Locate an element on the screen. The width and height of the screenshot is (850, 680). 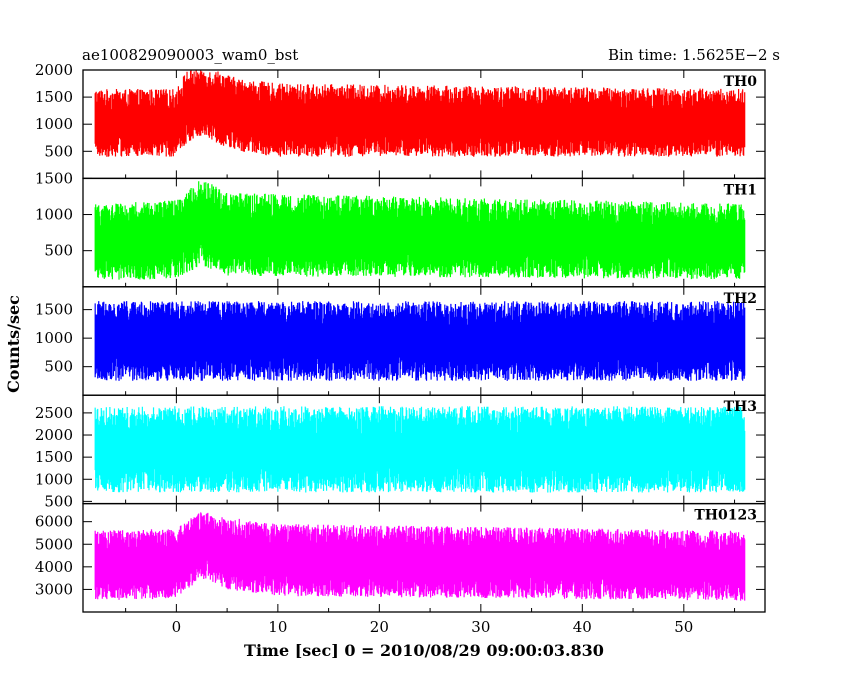
series-th0 is located at coordinates (420, 113).